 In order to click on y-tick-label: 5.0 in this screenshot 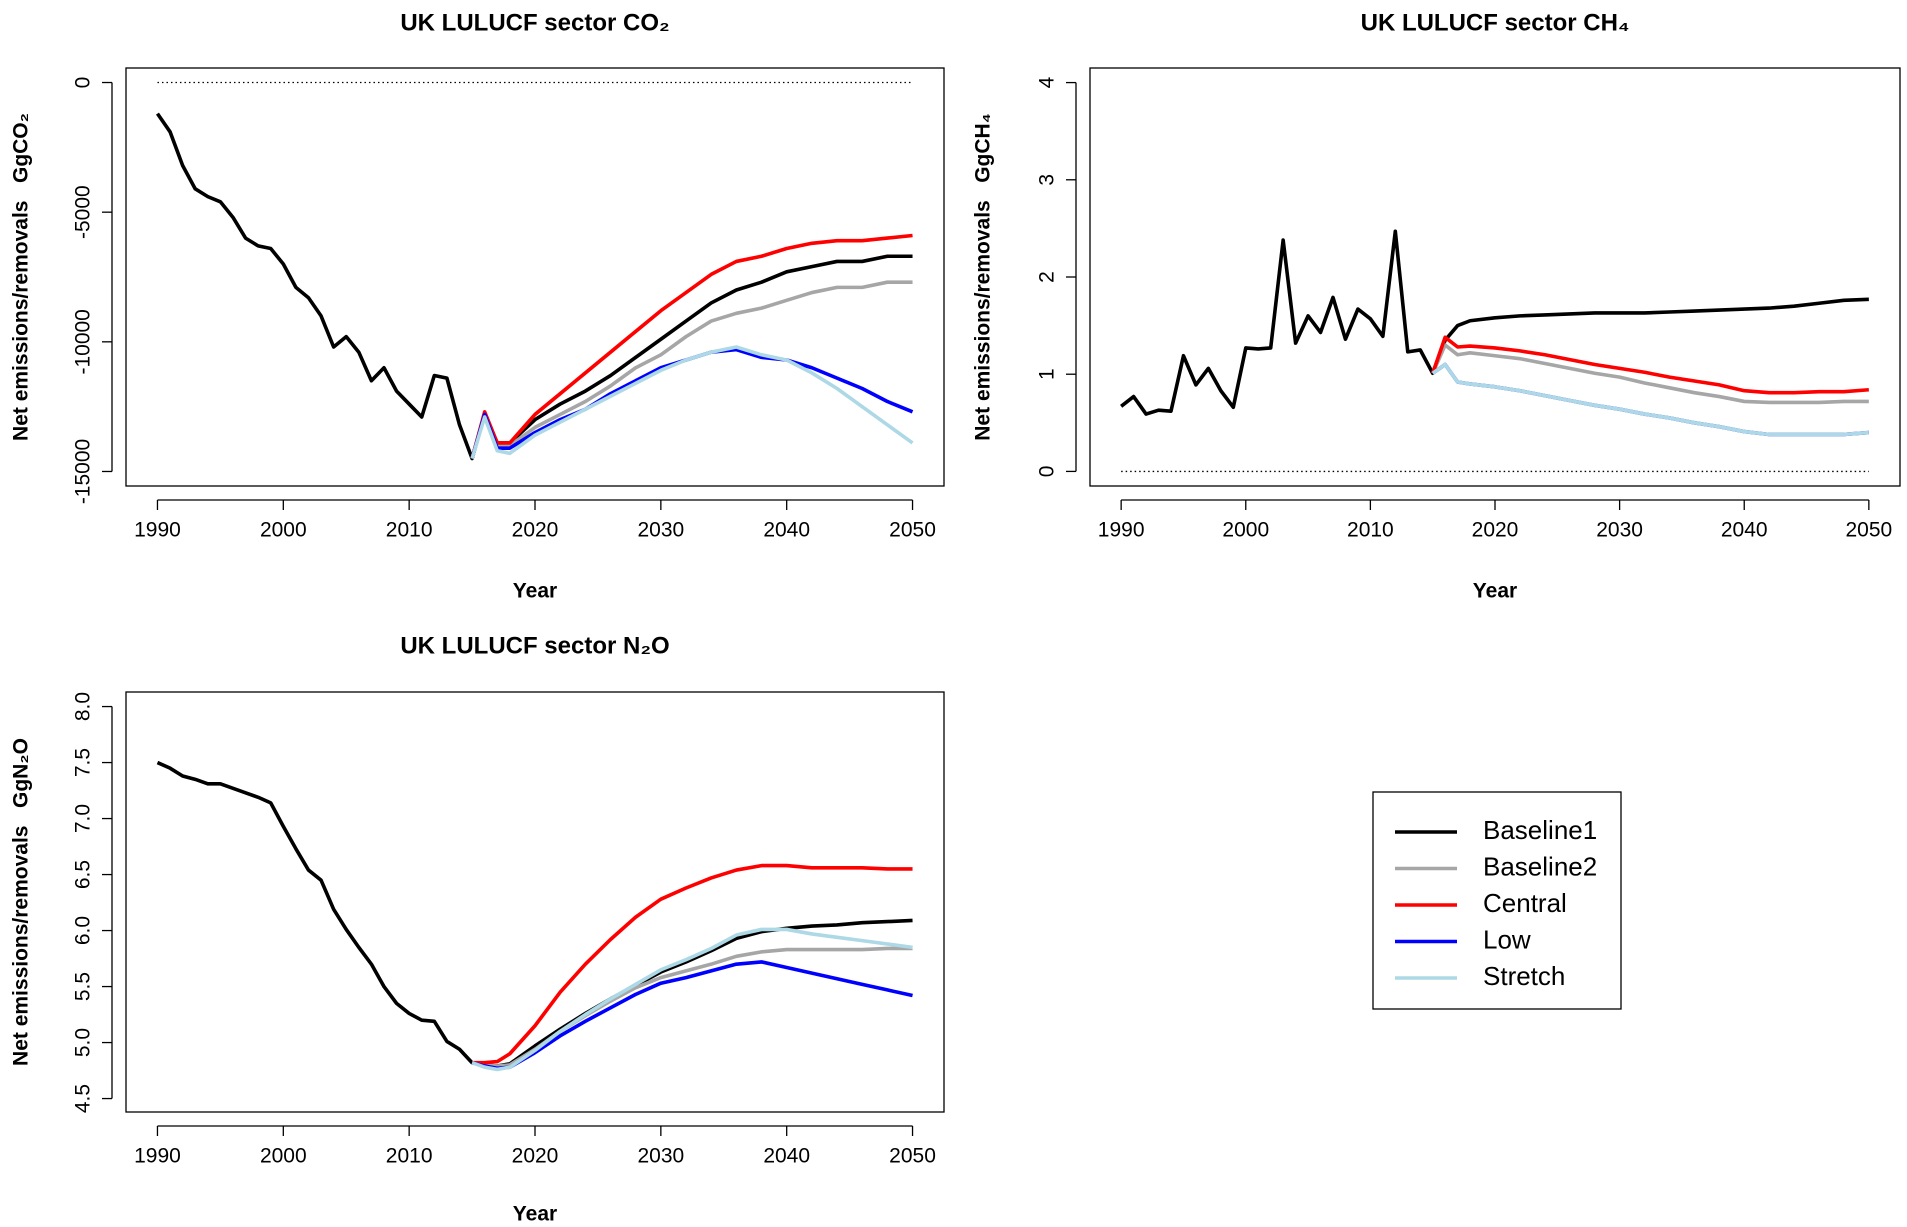, I will do `click(83, 1042)`.